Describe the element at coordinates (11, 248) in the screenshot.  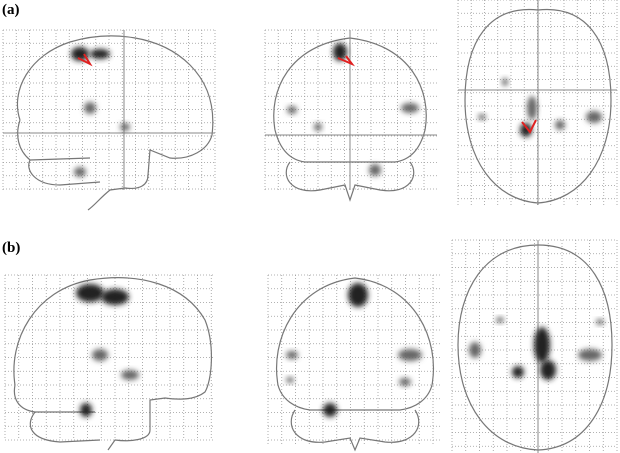
I see `panel-label: (b)` at that location.